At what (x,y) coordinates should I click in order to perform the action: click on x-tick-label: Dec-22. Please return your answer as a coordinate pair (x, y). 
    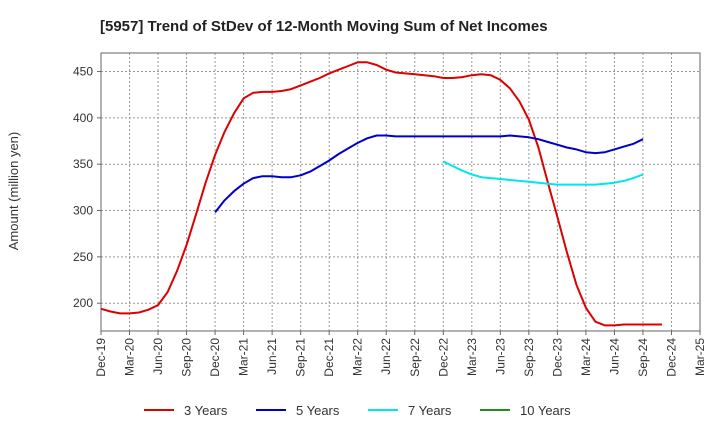
    Looking at the image, I should click on (443, 357).